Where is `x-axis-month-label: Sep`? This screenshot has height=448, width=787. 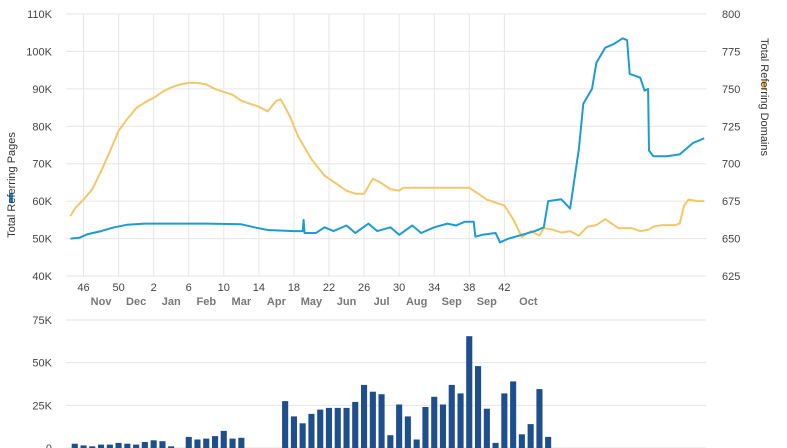
x-axis-month-label: Sep is located at coordinates (487, 302).